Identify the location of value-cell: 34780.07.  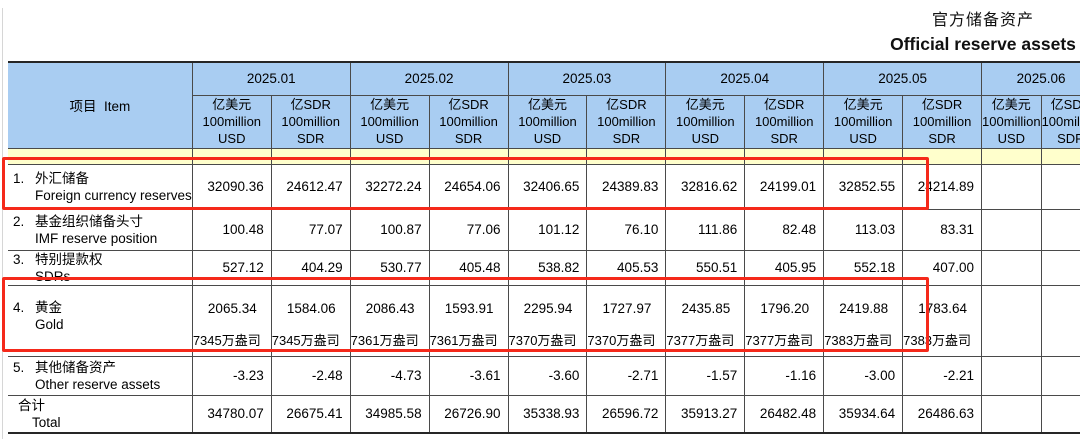
(231, 414).